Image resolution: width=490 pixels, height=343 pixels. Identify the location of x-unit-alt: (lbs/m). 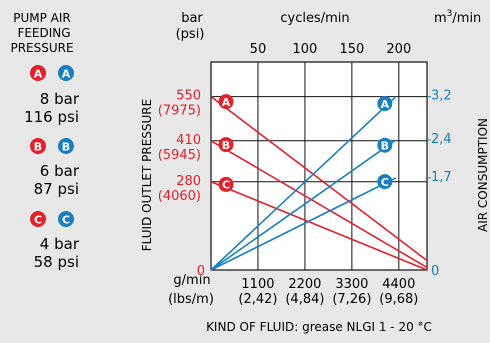
(191, 299).